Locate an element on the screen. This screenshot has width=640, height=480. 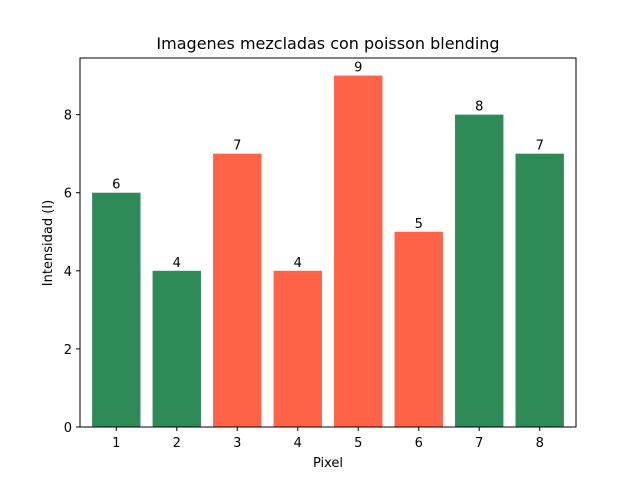
data-label-7: 8 is located at coordinates (479, 107).